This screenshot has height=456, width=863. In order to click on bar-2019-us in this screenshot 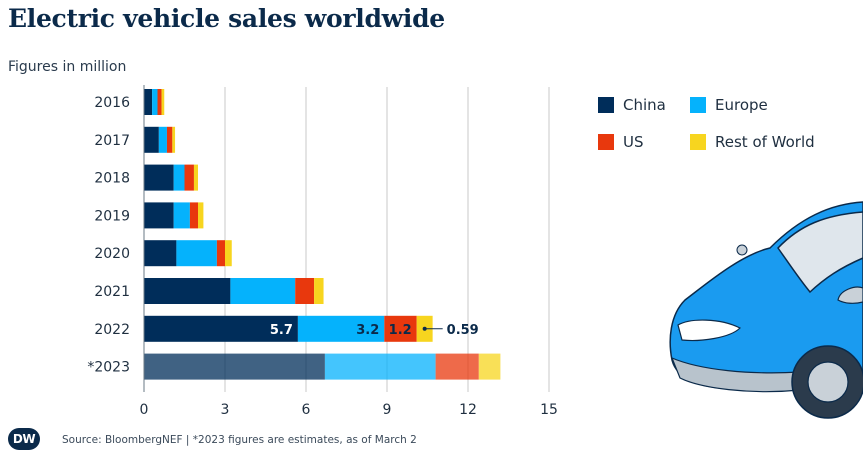, I will do `click(193, 215)`.